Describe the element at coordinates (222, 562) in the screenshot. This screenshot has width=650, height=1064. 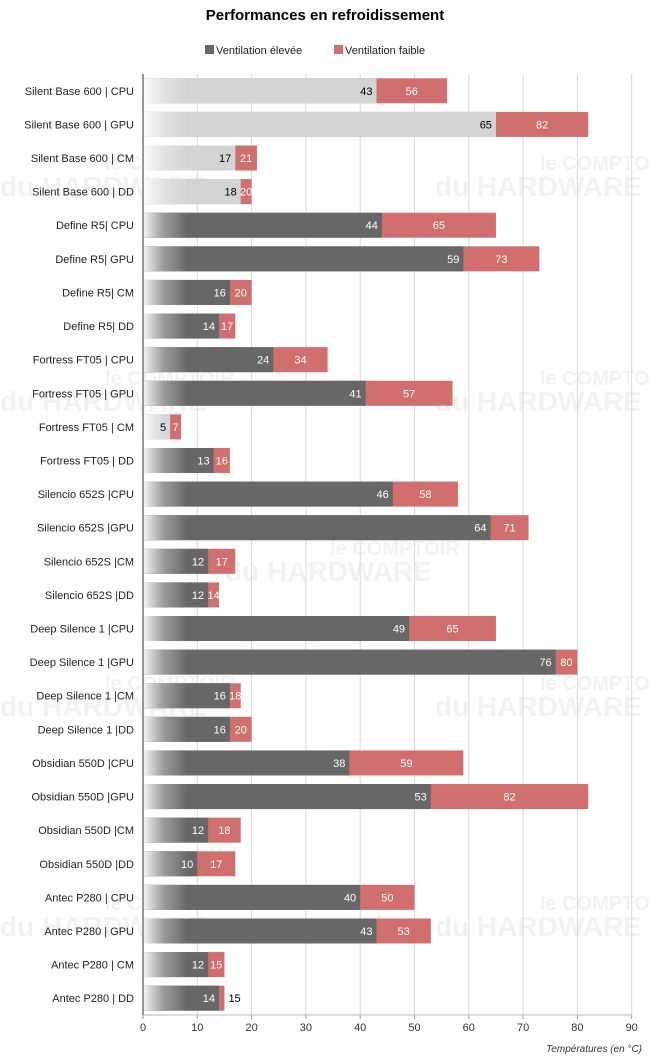
I see `data-label-low-14: 17` at that location.